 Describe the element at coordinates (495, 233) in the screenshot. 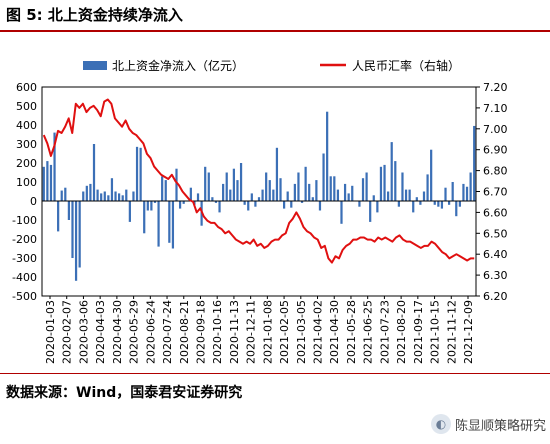

I see `right-tick-label: 6.50` at that location.